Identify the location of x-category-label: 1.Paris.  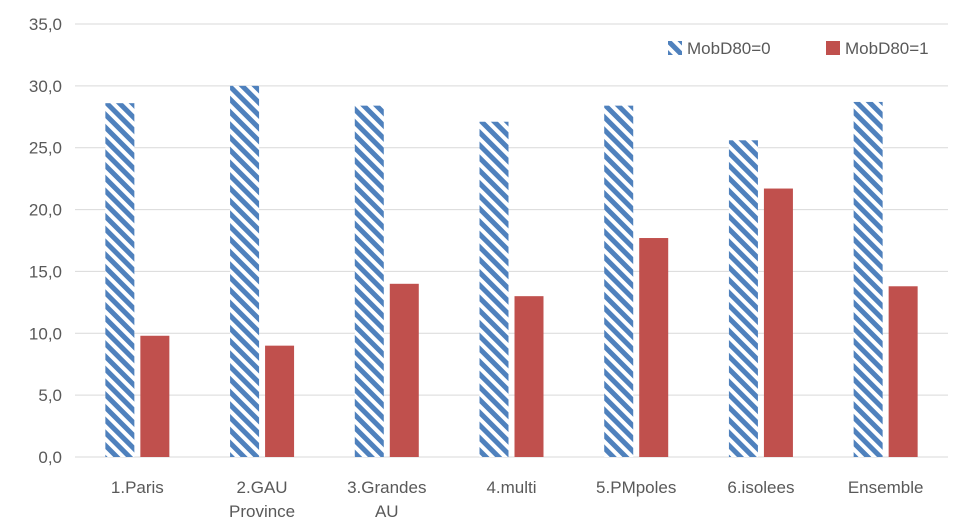
(137, 487).